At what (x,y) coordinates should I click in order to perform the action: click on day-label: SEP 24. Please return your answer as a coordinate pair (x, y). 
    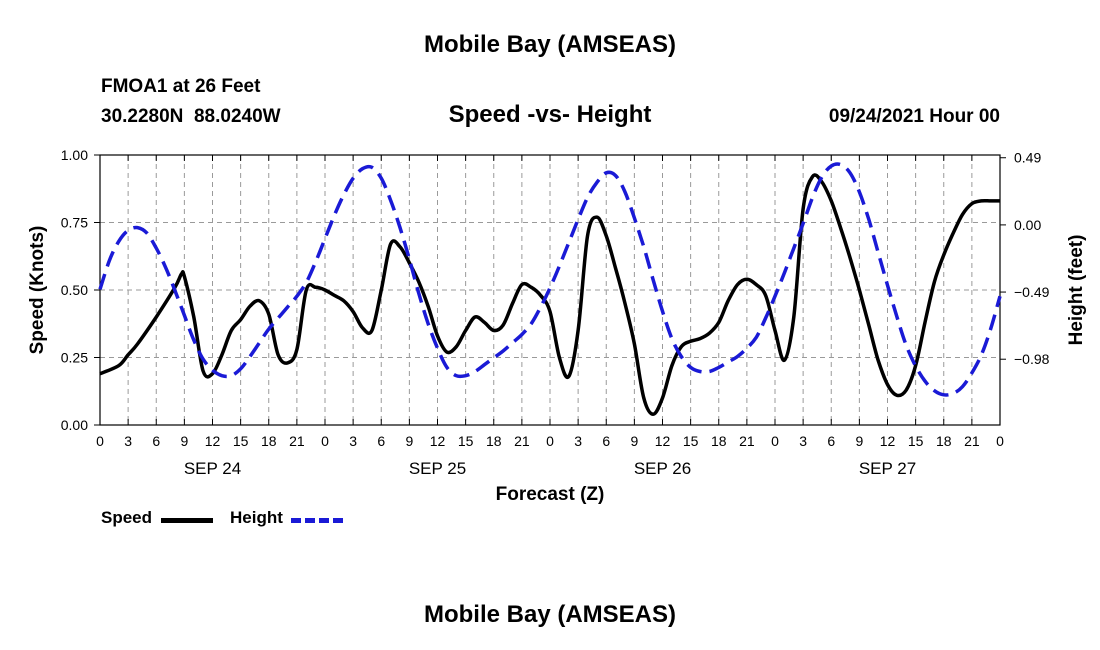
    Looking at the image, I should click on (212, 468).